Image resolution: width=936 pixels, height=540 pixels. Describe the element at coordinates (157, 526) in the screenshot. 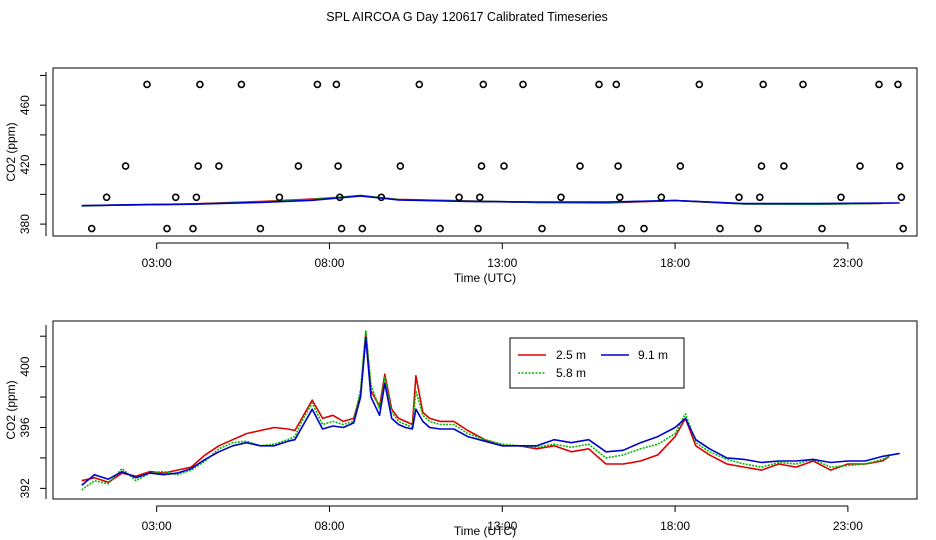

I see `bottom-x-tick-label: 03:00` at that location.